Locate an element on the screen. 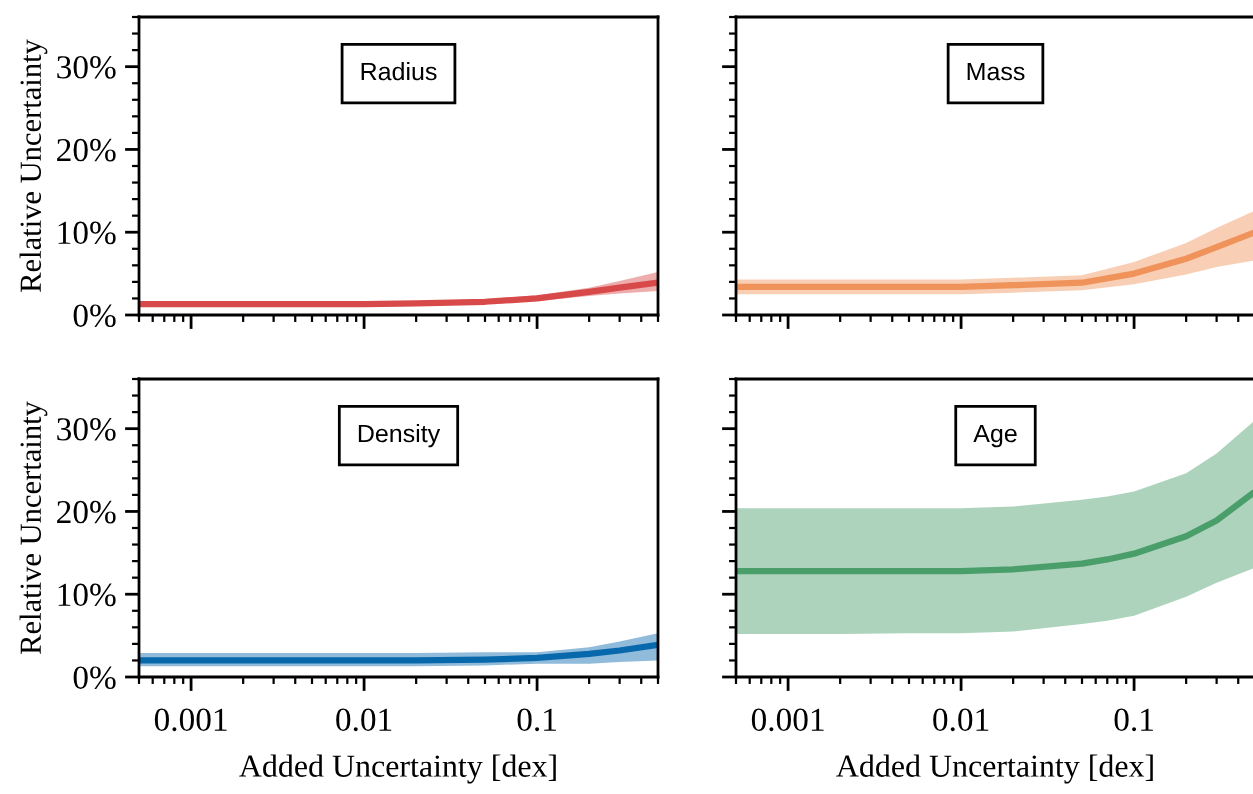  annotation: Mass is located at coordinates (996, 71).